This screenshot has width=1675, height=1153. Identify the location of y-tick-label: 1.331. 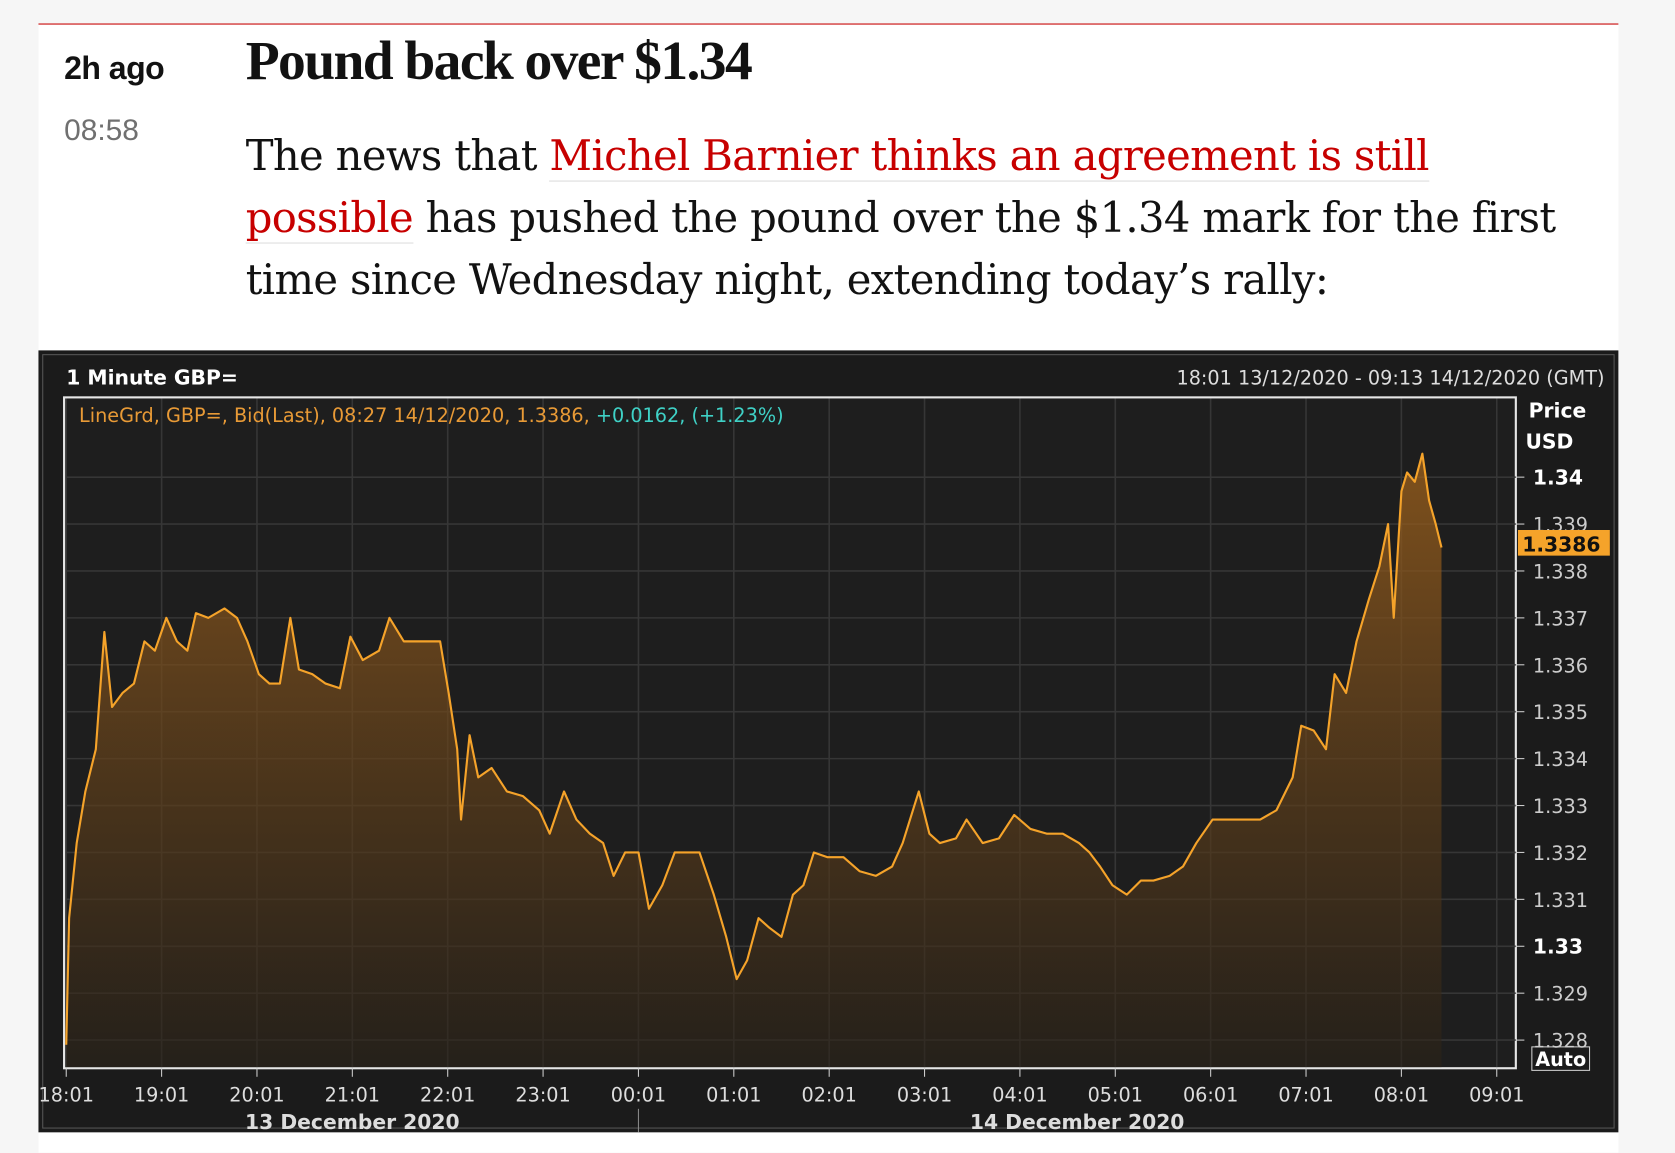
(1560, 900).